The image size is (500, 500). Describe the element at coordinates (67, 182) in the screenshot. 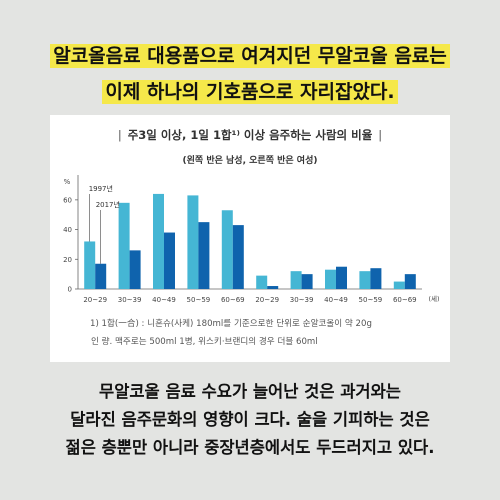

I see `y-axis-unit: %` at that location.